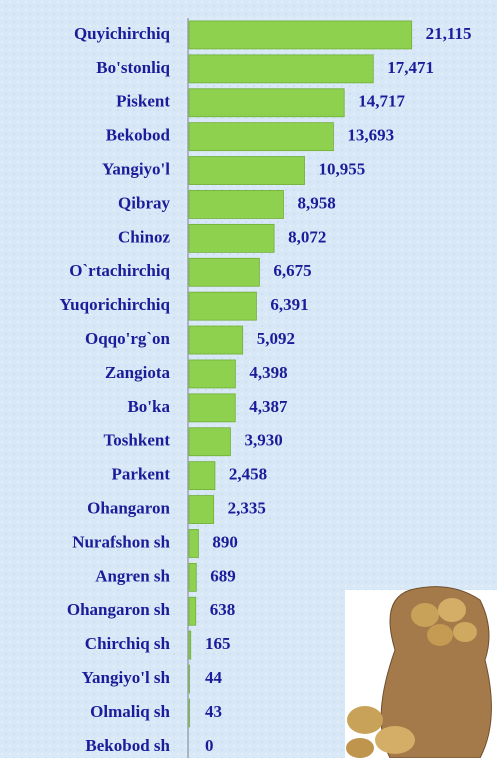 Image resolution: width=497 pixels, height=758 pixels. I want to click on value-label: 6,391, so click(289, 304).